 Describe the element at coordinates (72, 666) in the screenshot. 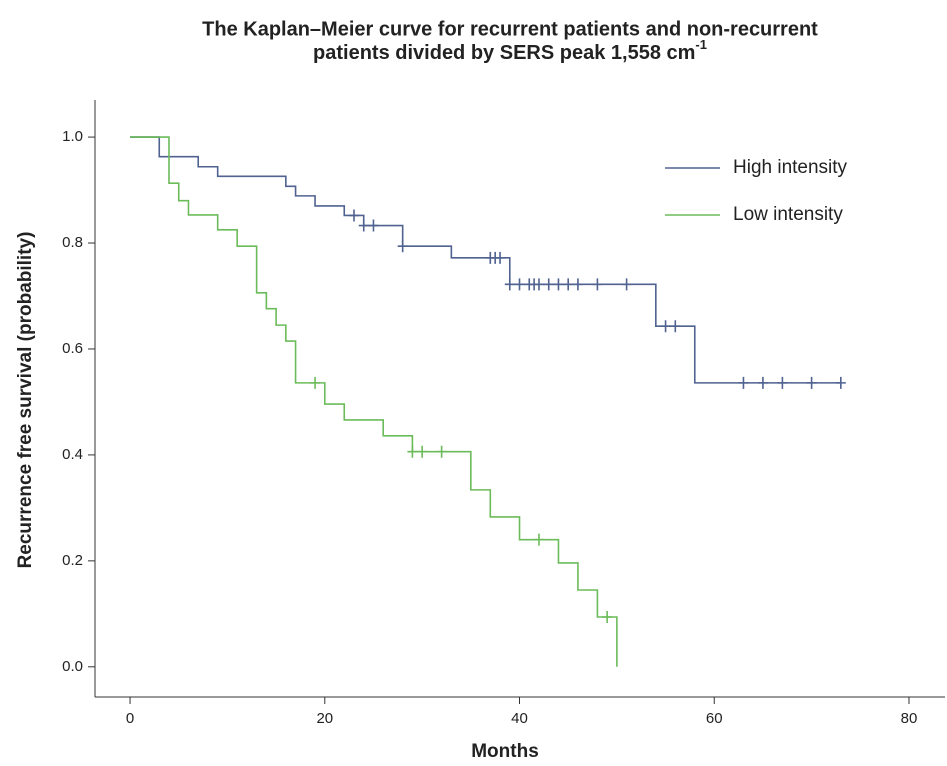

I see `y-tick-label: 0.0` at that location.